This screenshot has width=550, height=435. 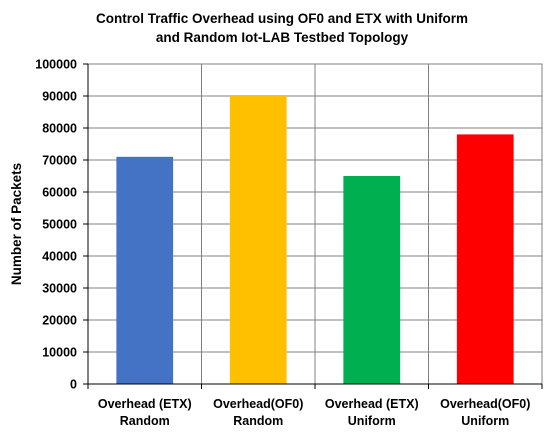 What do you see at coordinates (59, 129) in the screenshot?
I see `y-tick-label: 80000` at bounding box center [59, 129].